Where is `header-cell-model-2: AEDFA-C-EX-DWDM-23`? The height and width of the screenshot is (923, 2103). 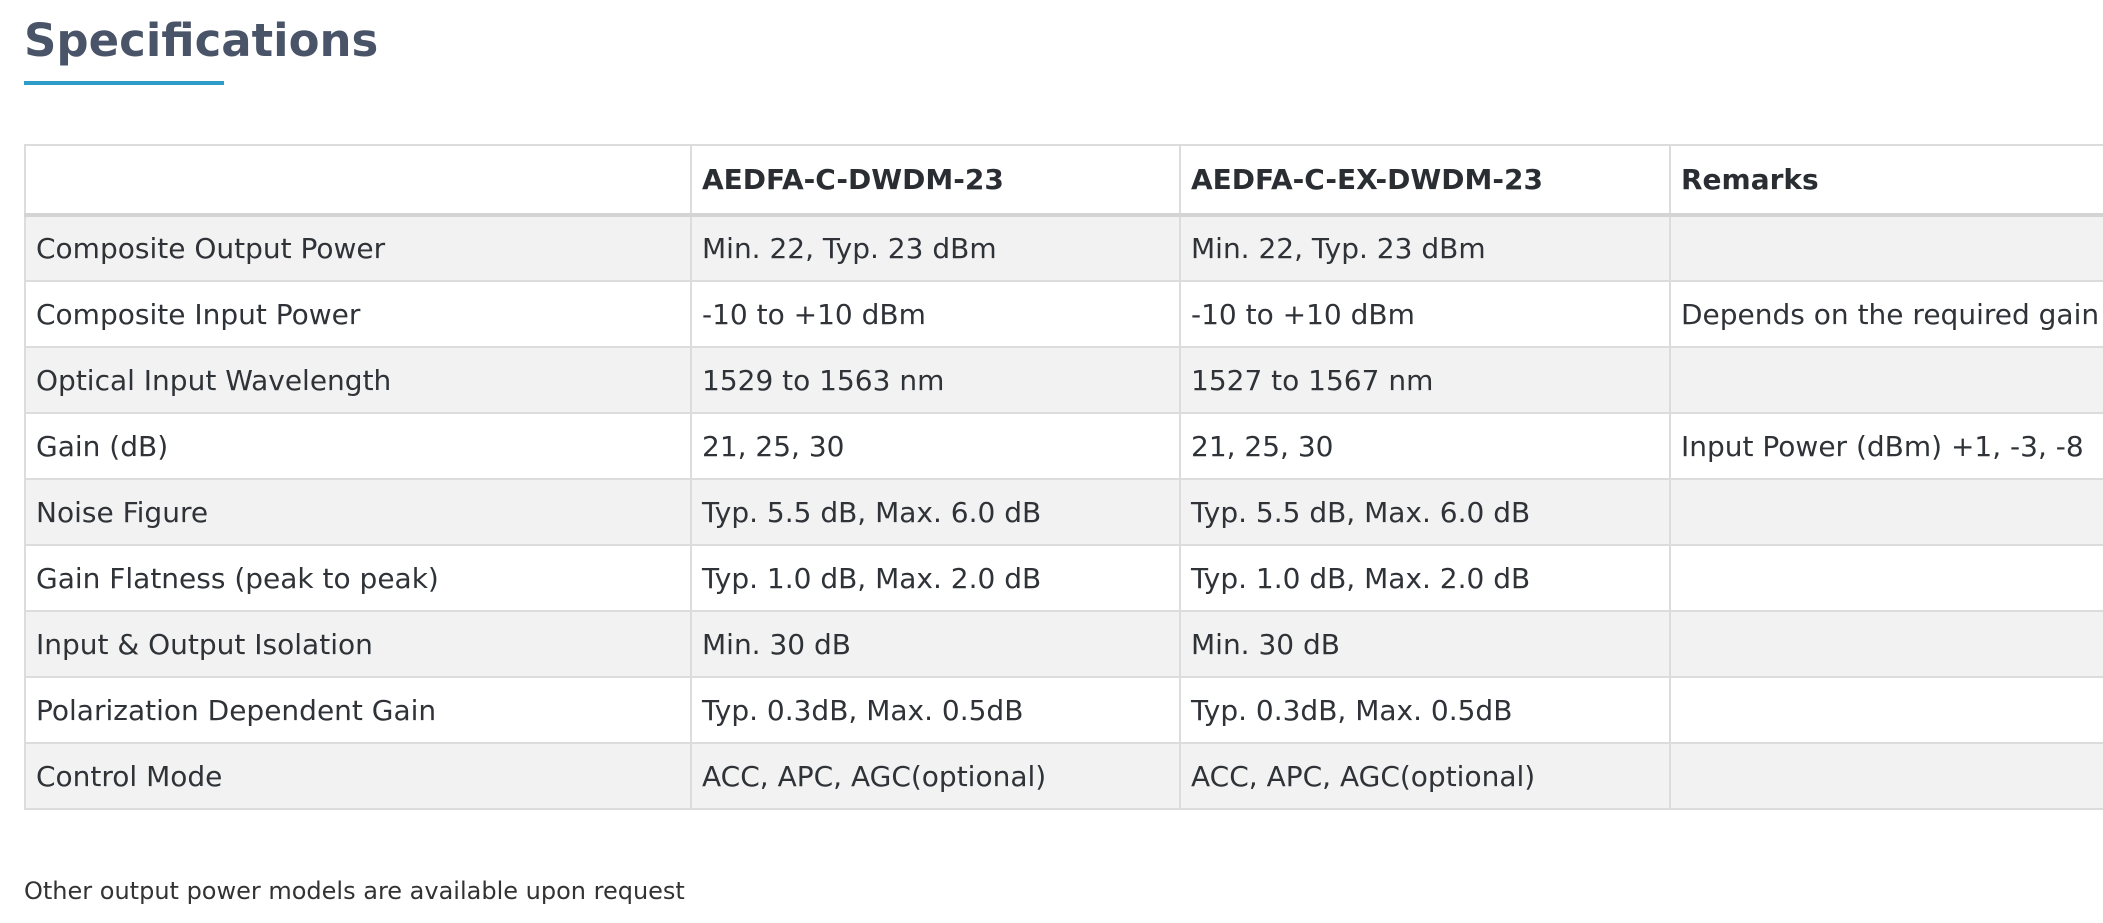
header-cell-model-2: AEDFA-C-EX-DWDM-23 is located at coordinates (1425, 180).